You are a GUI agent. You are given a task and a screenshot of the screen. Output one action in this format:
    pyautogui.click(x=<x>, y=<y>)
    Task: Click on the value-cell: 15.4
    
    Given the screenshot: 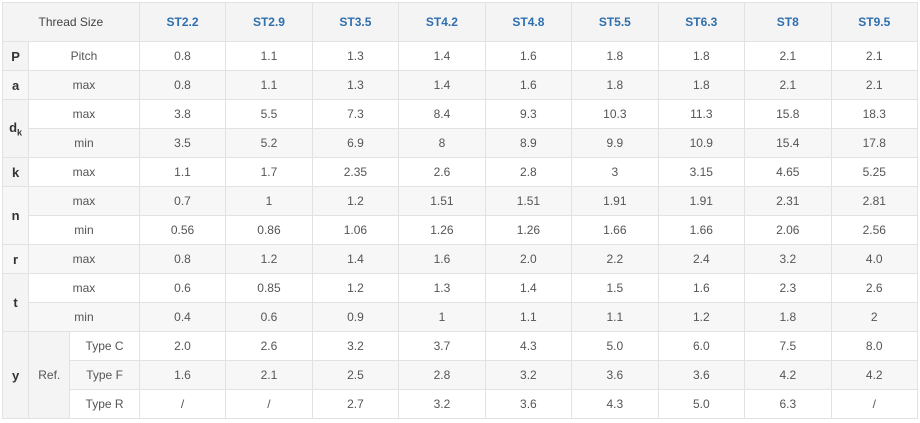 What is the action you would take?
    pyautogui.click(x=788, y=143)
    